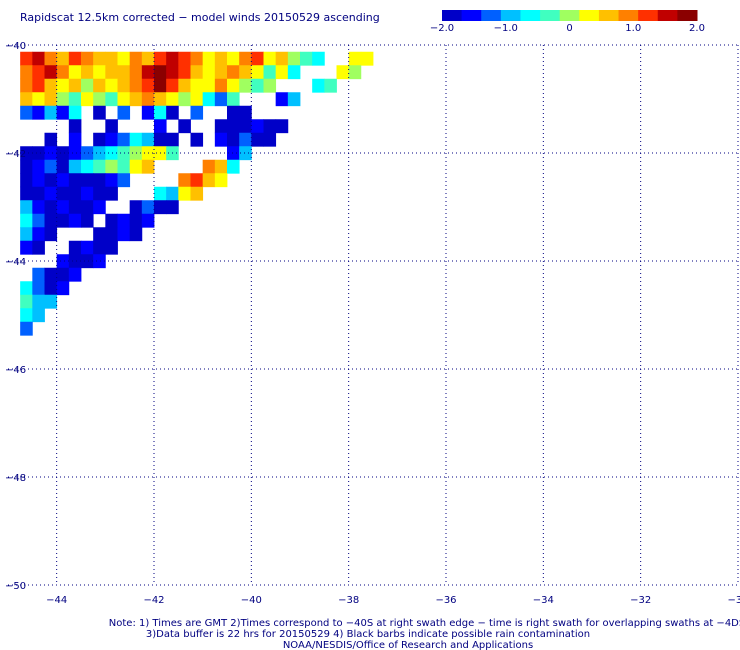 Image resolution: width=740 pixels, height=650 pixels. Describe the element at coordinates (393, 600) in the screenshot. I see `x-tick-labels: −44 −42 −40 −38 −36 −34 −32 −30` at that location.